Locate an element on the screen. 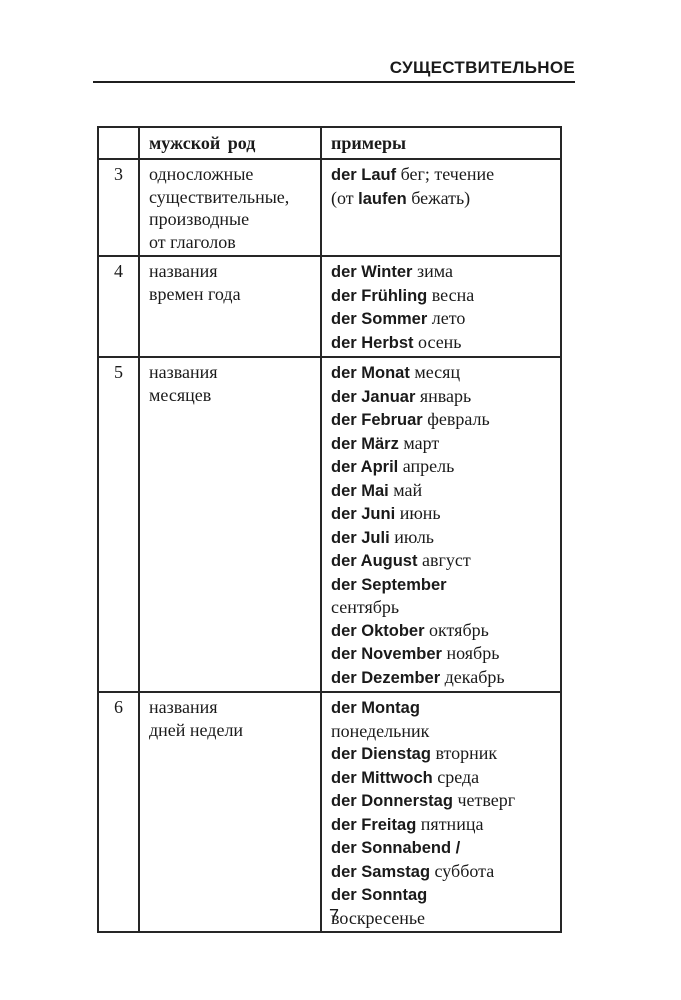 This screenshot has width=681, height=1000. german-term: der Juni is located at coordinates (363, 514).